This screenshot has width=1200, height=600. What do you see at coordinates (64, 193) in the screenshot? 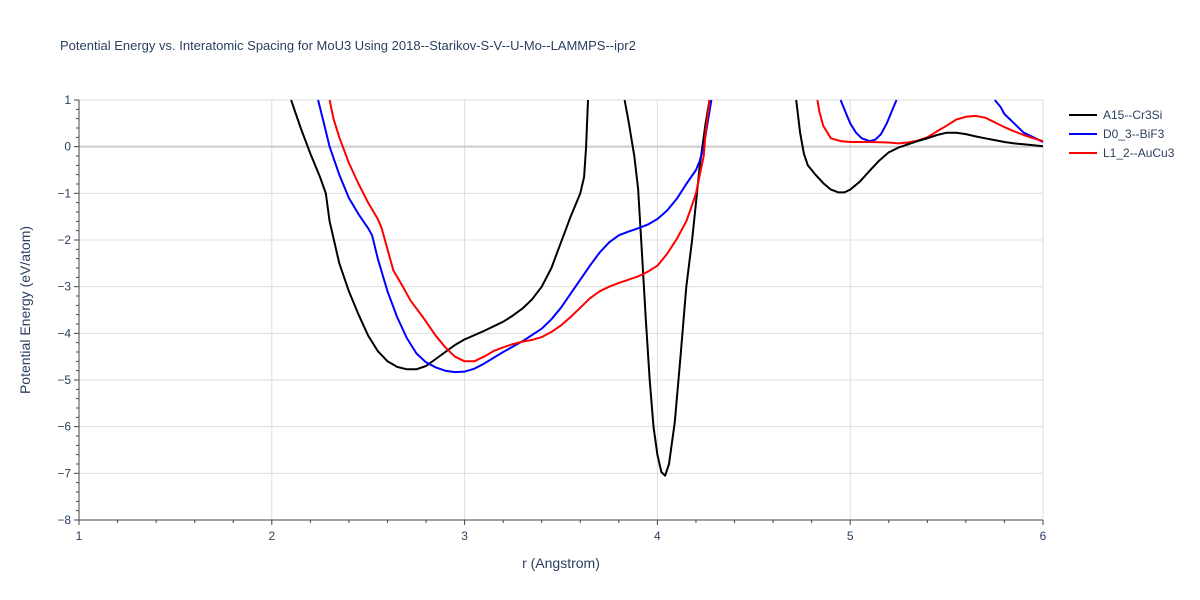
I see `y-tick-label: −1` at bounding box center [64, 193].